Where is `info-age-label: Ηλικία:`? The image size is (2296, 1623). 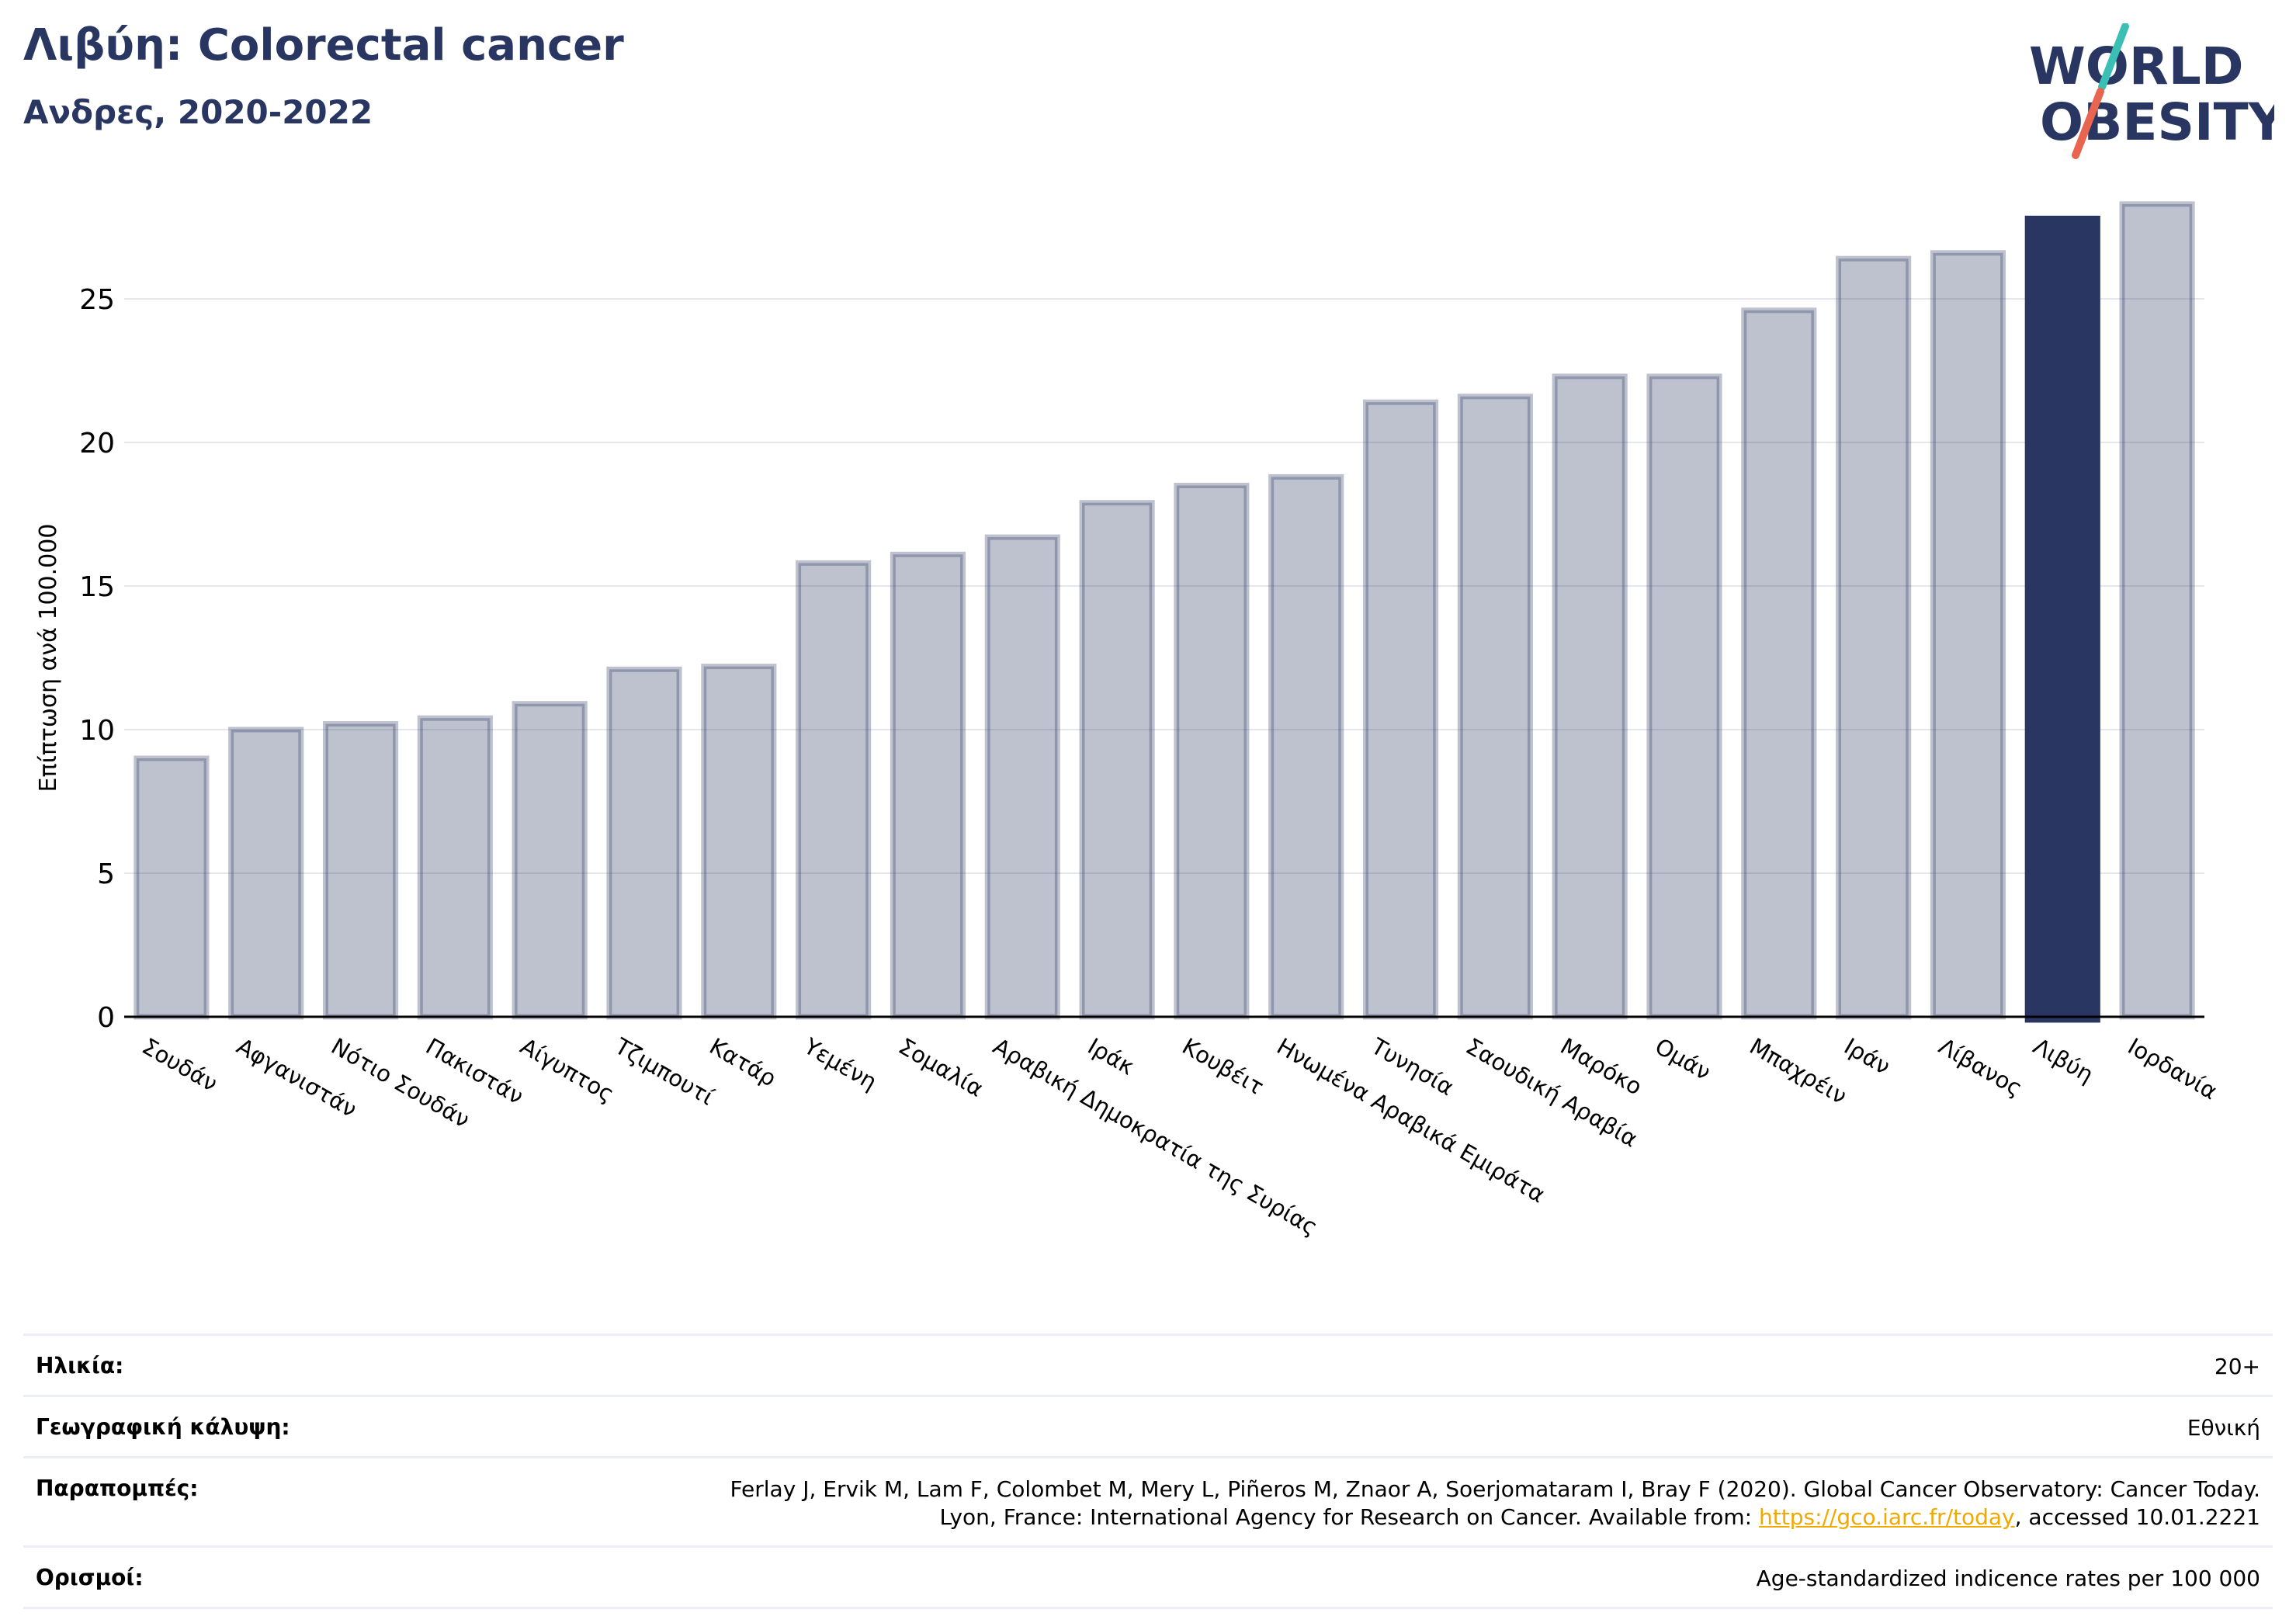 info-age-label: Ηλικία: is located at coordinates (80, 1366).